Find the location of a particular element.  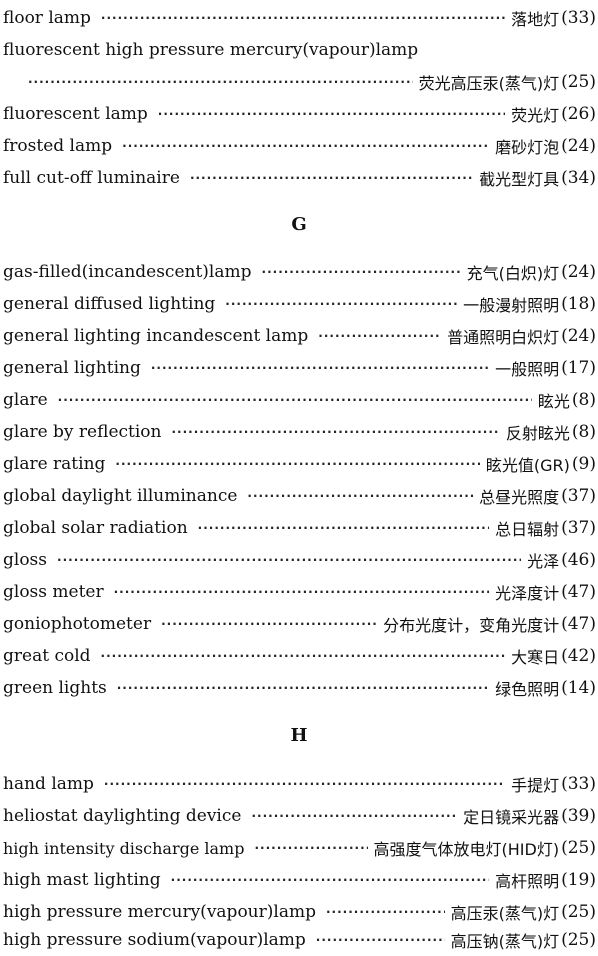

entry-chinese: 反射眩光 is located at coordinates (537, 433).